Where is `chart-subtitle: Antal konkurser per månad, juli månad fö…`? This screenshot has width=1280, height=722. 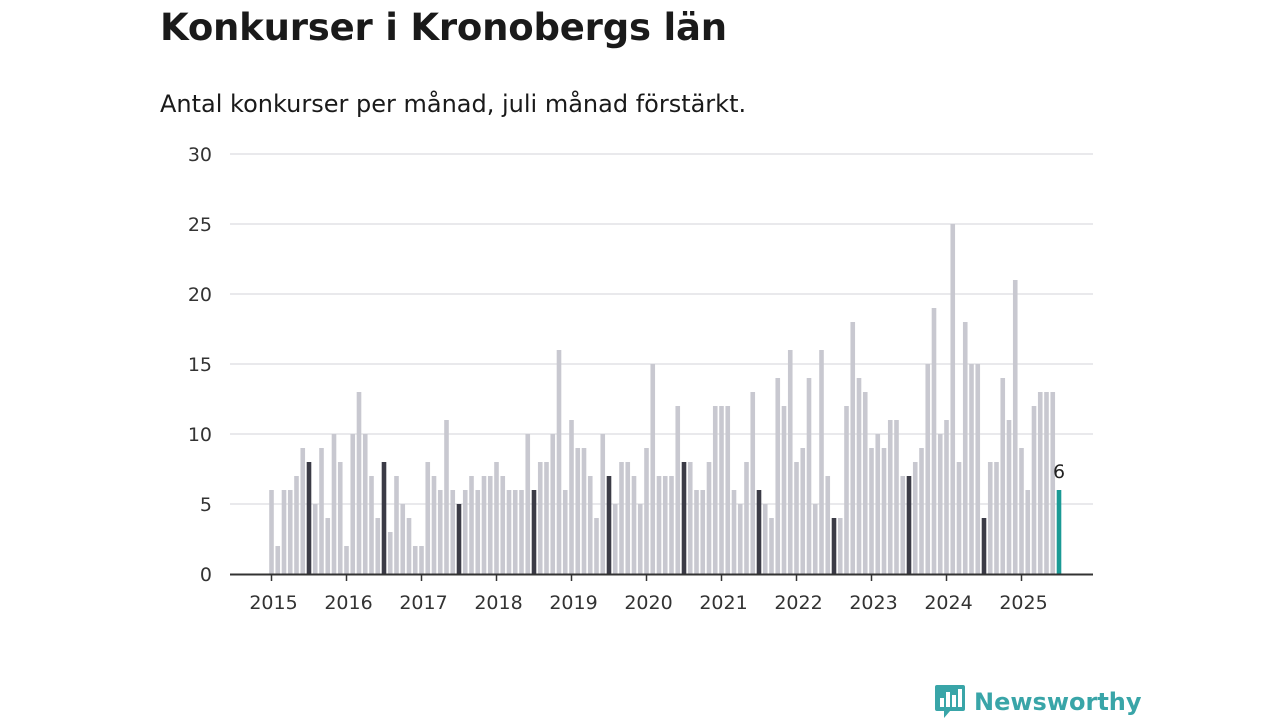 chart-subtitle: Antal konkurser per månad, juli månad fö… is located at coordinates (453, 104).